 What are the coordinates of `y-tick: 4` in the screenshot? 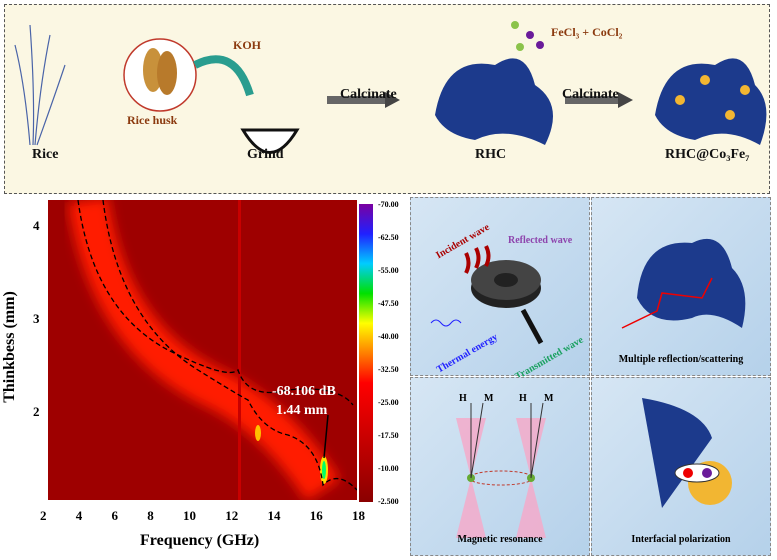 It's located at (36, 225).